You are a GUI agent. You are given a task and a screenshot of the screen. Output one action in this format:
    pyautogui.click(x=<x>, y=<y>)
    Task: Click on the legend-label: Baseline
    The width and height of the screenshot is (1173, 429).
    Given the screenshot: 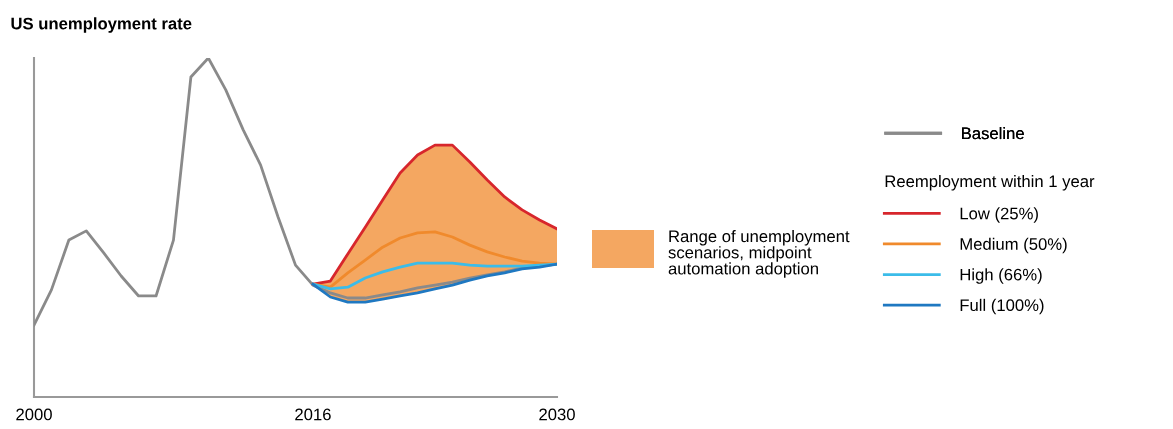 What is the action you would take?
    pyautogui.click(x=993, y=133)
    